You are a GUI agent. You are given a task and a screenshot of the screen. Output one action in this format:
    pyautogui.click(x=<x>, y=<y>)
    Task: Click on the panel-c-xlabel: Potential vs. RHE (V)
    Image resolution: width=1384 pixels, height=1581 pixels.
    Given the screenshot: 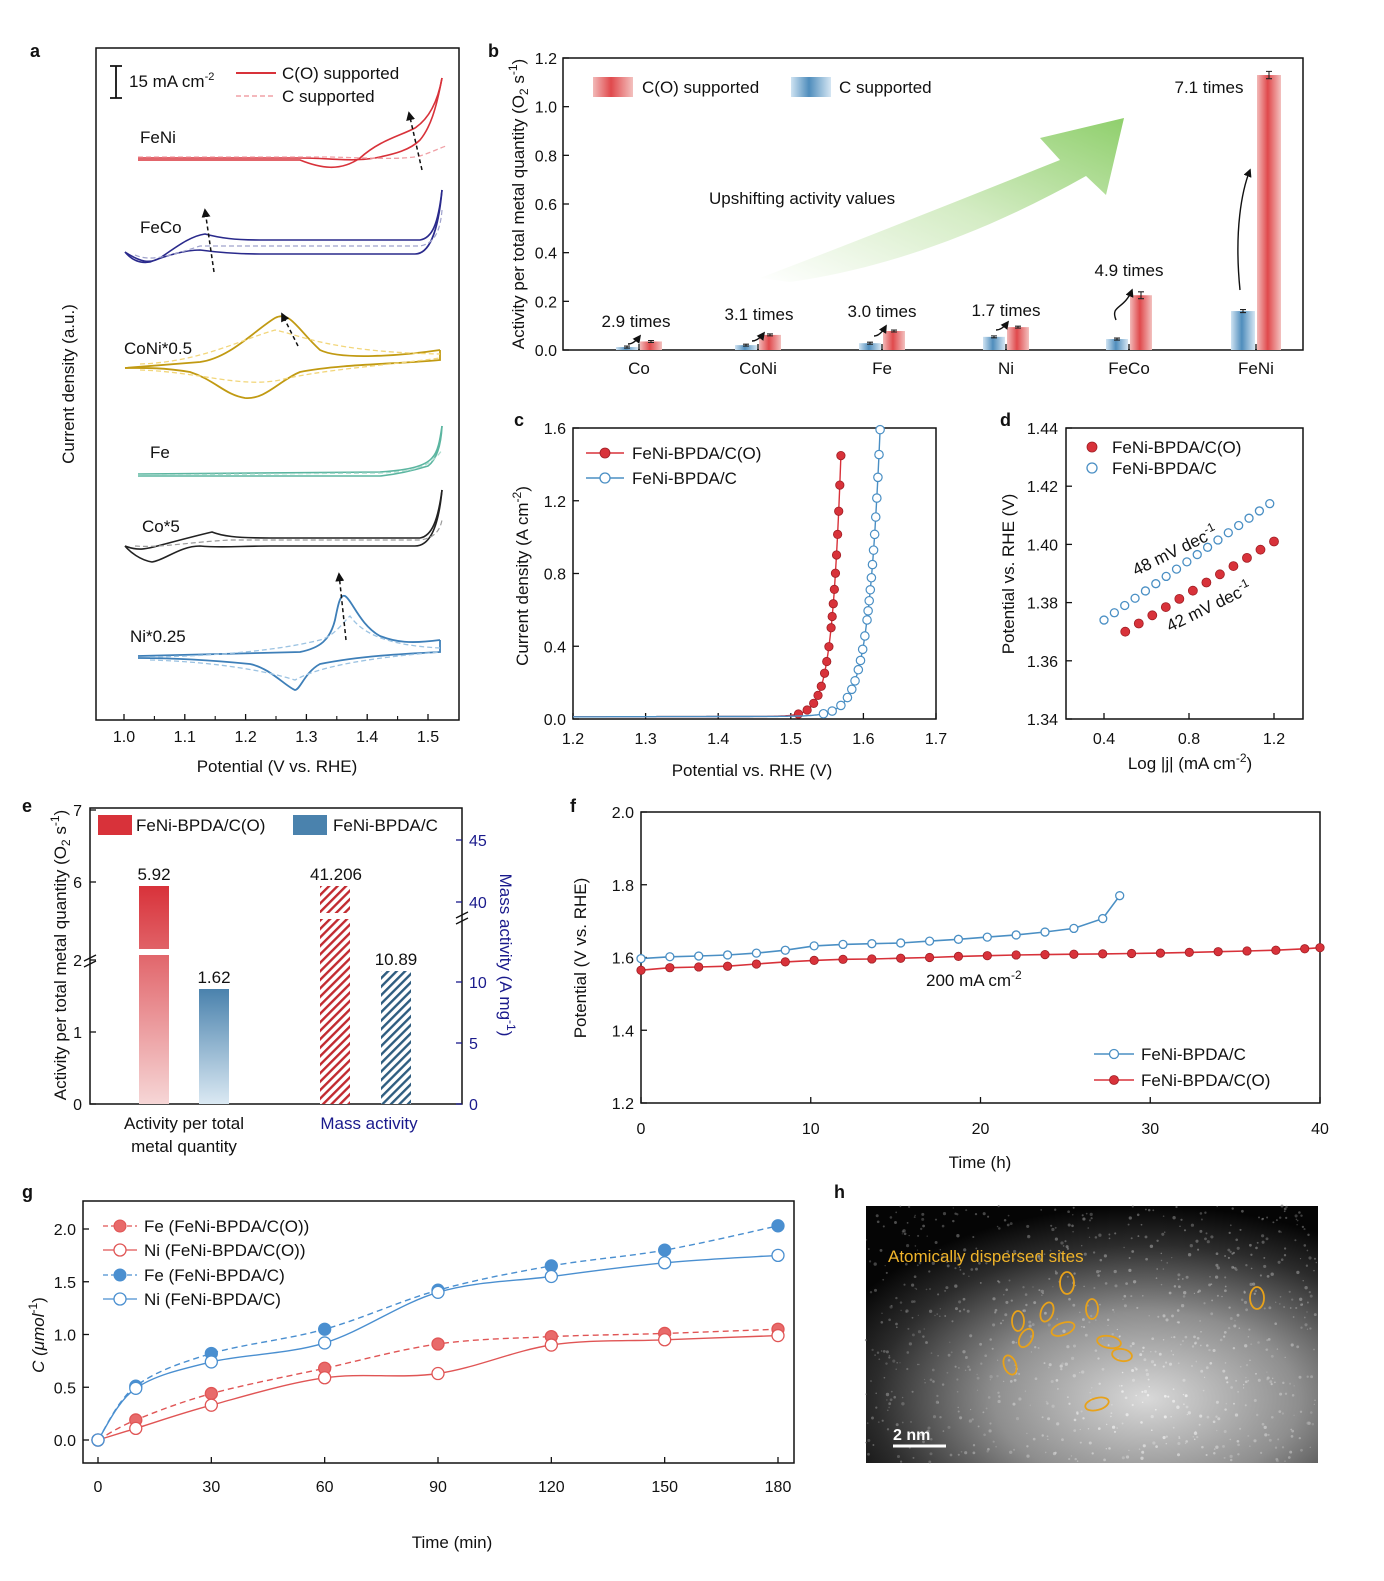 What is the action you would take?
    pyautogui.click(x=752, y=770)
    